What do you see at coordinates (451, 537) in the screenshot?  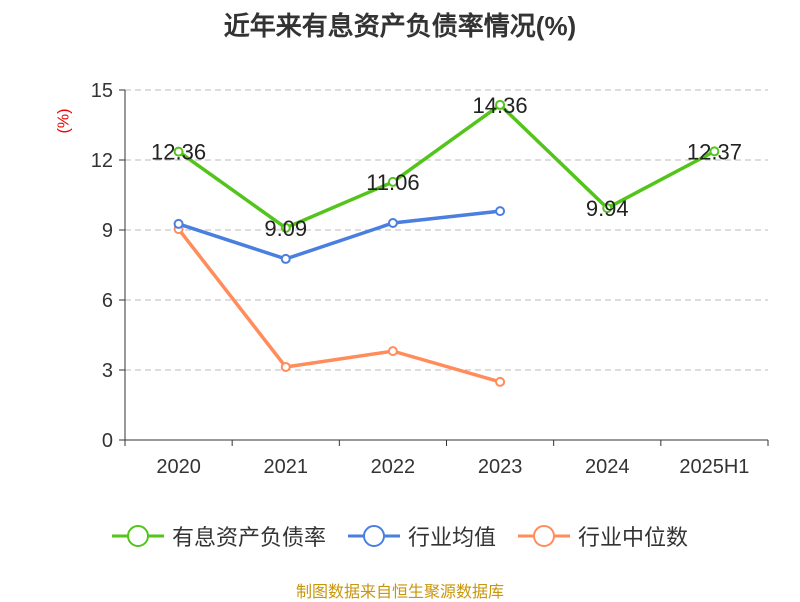 I see `legend-label: 行业均值` at bounding box center [451, 537].